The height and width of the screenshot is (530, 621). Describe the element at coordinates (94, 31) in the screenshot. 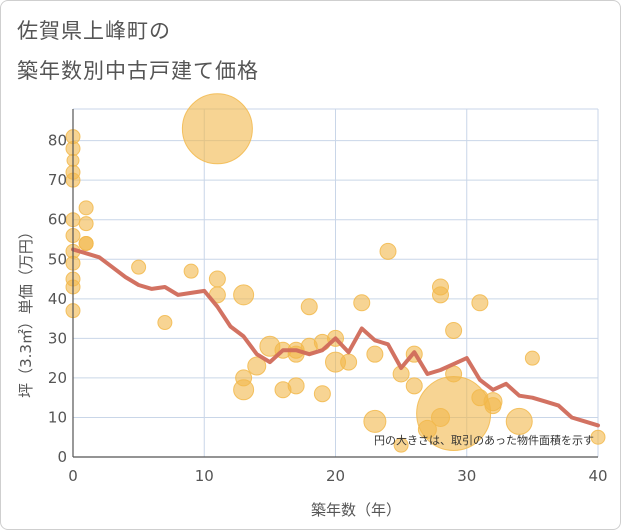

I see `chart-title-line-1: 佐賀県上峰町の` at that location.